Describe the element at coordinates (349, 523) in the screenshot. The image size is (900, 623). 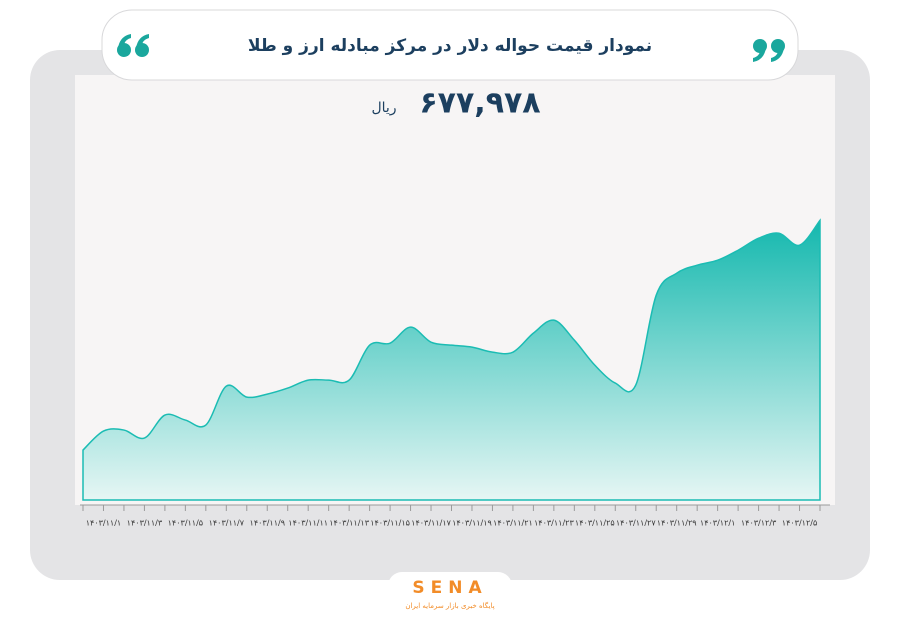
I see `x-tick-label: ۱۴۰۳/۱۱/۱۳` at that location.